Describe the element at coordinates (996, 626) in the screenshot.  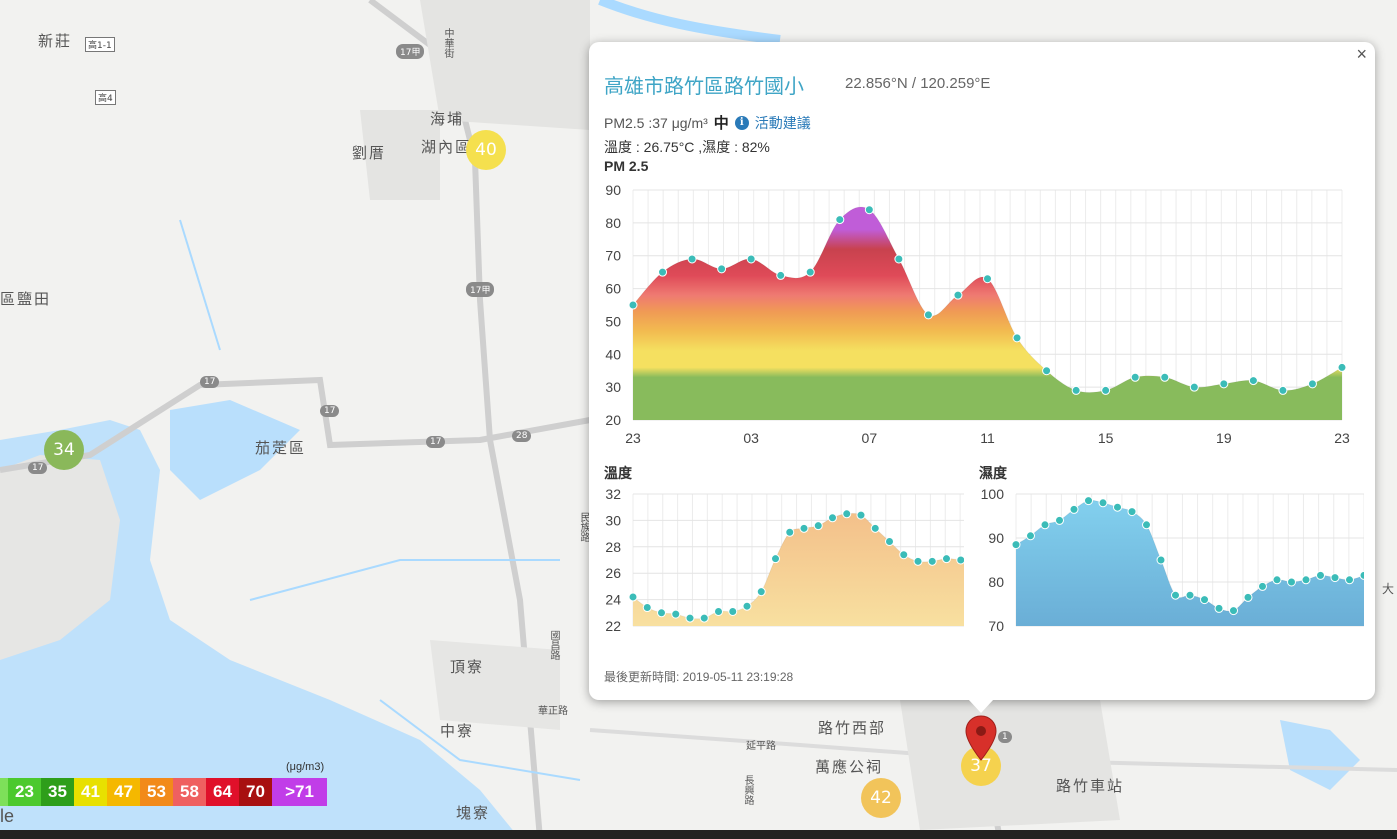
I see `humidity-ytick-label: 70` at that location.